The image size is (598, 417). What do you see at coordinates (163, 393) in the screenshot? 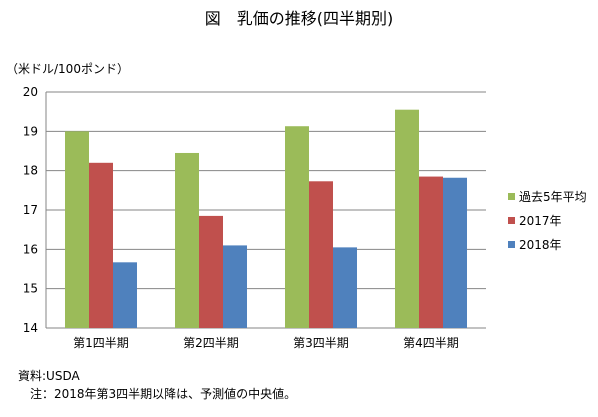
I see `note-label: 注：2018年第3四半期以降は、予測値の中央値。` at bounding box center [163, 393].